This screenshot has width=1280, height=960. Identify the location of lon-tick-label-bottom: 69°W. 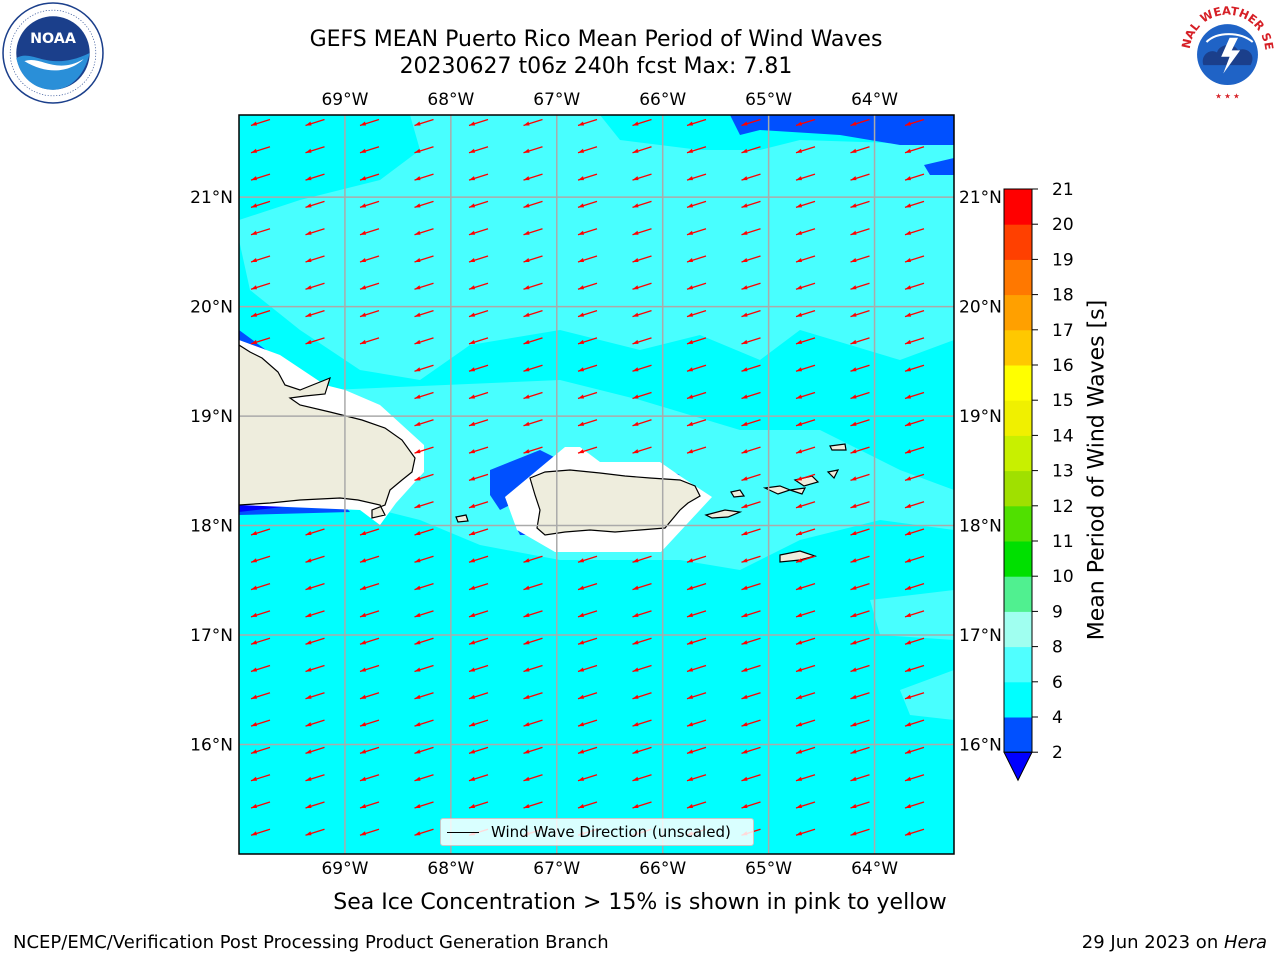
(344, 869).